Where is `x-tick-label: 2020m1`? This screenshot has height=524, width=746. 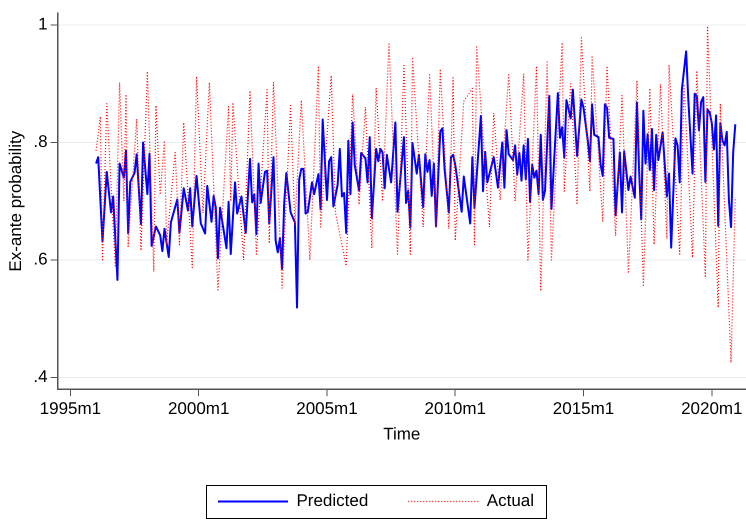
x-tick-label: 2020m1 is located at coordinates (712, 408).